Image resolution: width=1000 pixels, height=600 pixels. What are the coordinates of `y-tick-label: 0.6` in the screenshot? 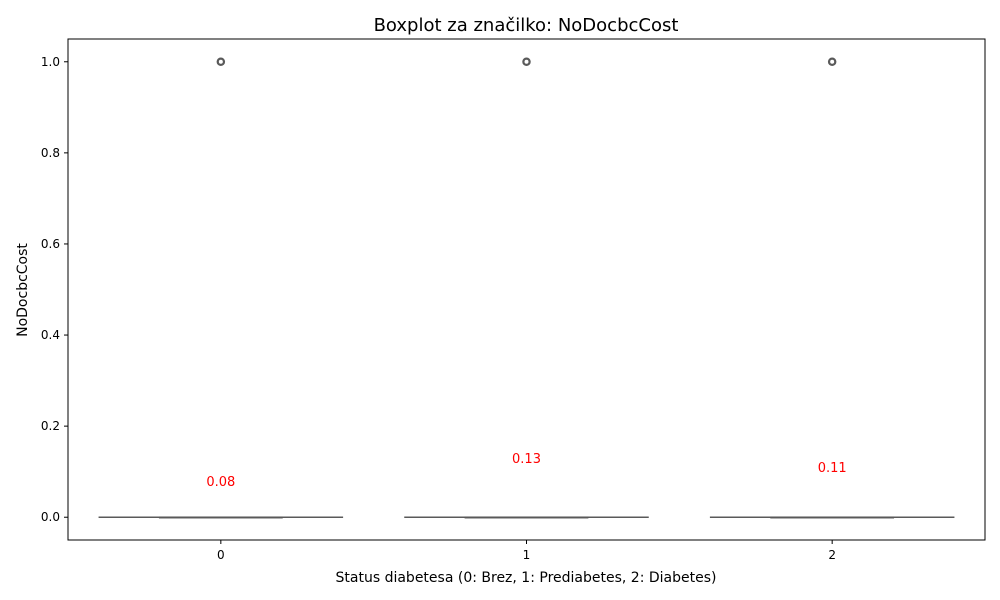 It's located at (50, 244).